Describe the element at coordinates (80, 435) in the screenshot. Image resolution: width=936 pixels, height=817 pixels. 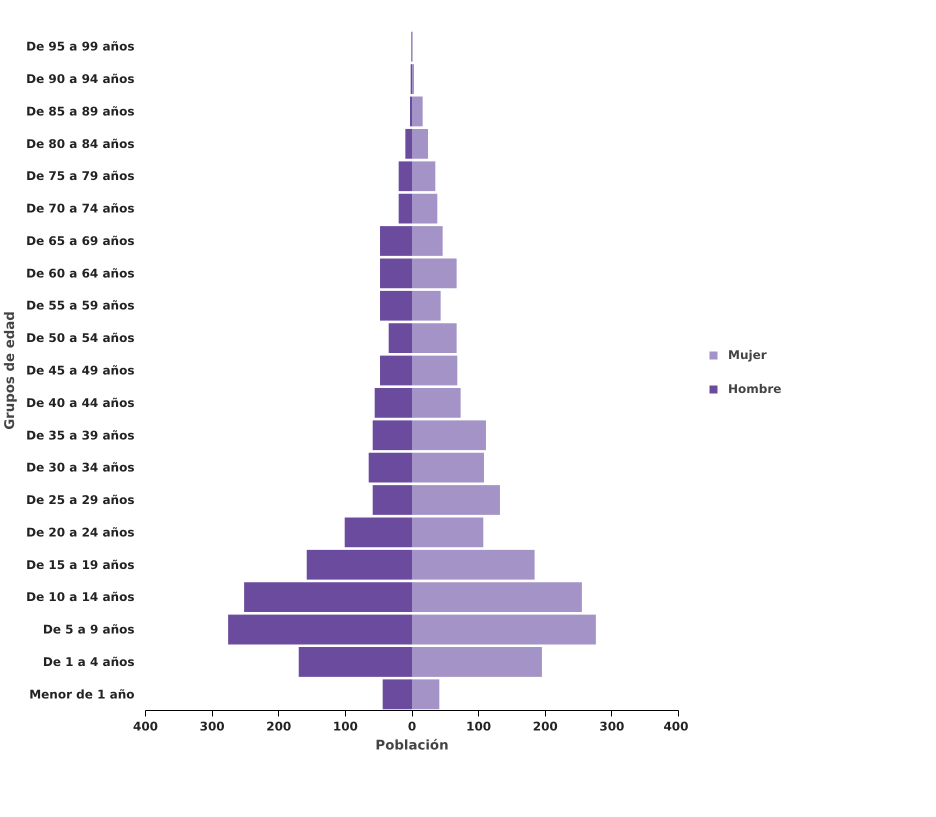
I see `y-tick-label: De 35 a 39 años` at that location.